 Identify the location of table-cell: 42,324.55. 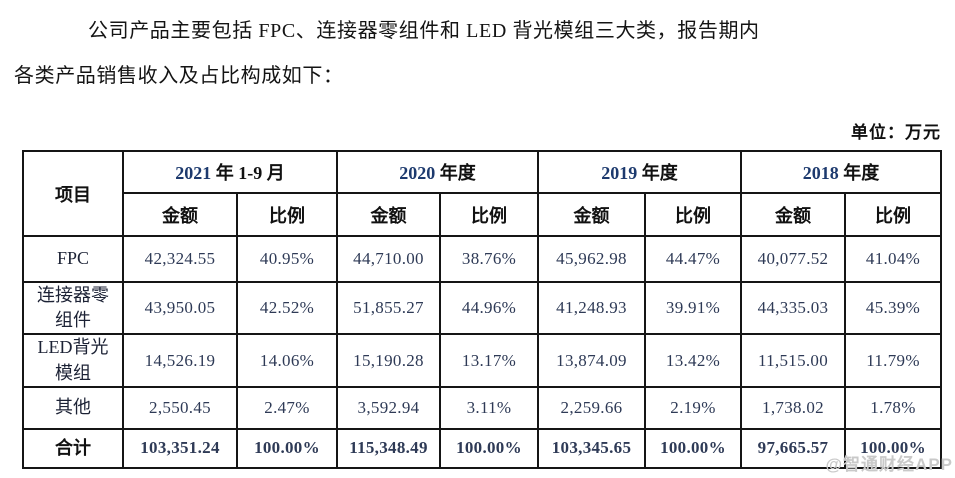
(180, 259).